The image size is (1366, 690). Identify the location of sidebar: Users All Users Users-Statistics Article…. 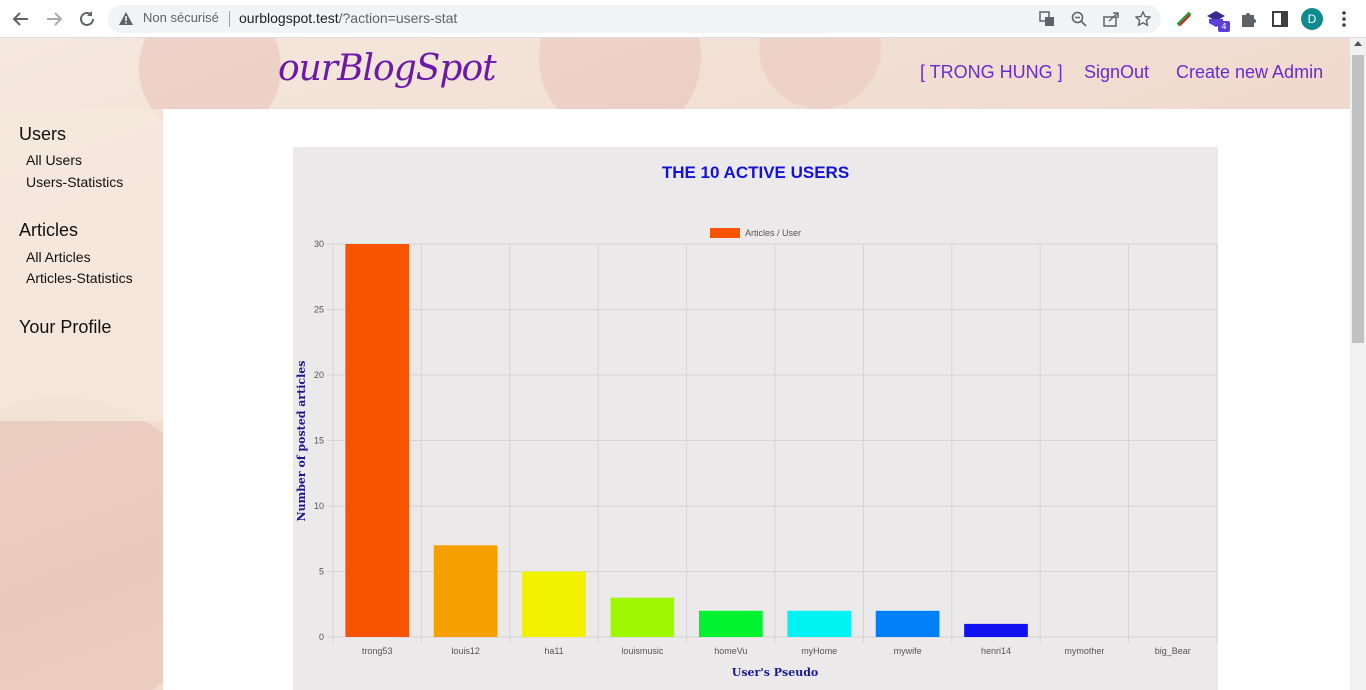
(81, 265).